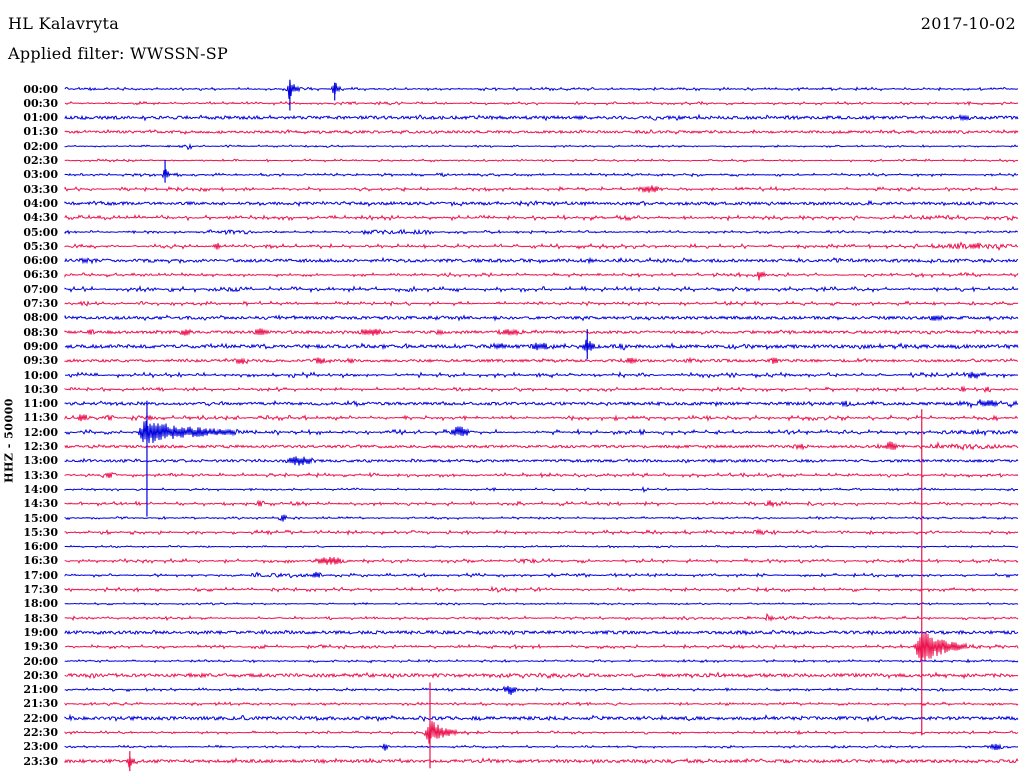  What do you see at coordinates (40, 275) in the screenshot?
I see `time-label: 06:30` at bounding box center [40, 275].